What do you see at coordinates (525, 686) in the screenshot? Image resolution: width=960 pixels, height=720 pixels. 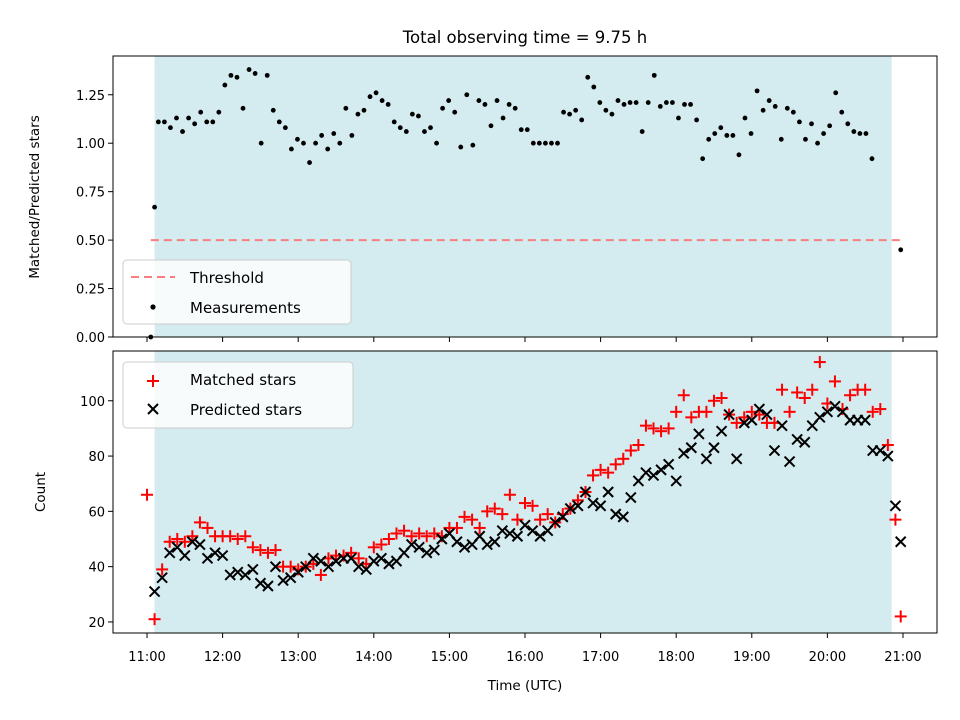 I see `x-axis-label: Time (UTC)` at bounding box center [525, 686].